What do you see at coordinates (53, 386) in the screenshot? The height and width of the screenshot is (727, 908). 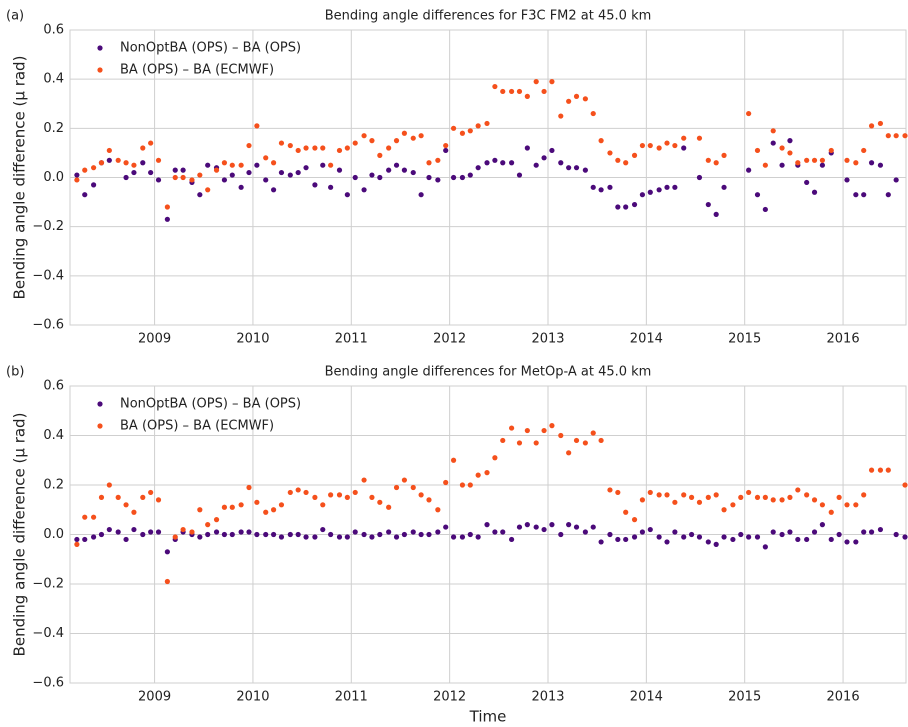 I see `y-tick-label: 0.6` at bounding box center [53, 386].